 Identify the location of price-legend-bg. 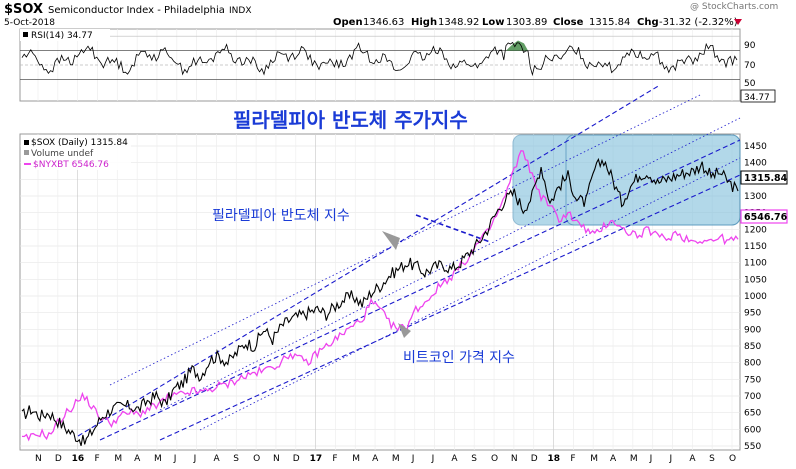
(76, 152).